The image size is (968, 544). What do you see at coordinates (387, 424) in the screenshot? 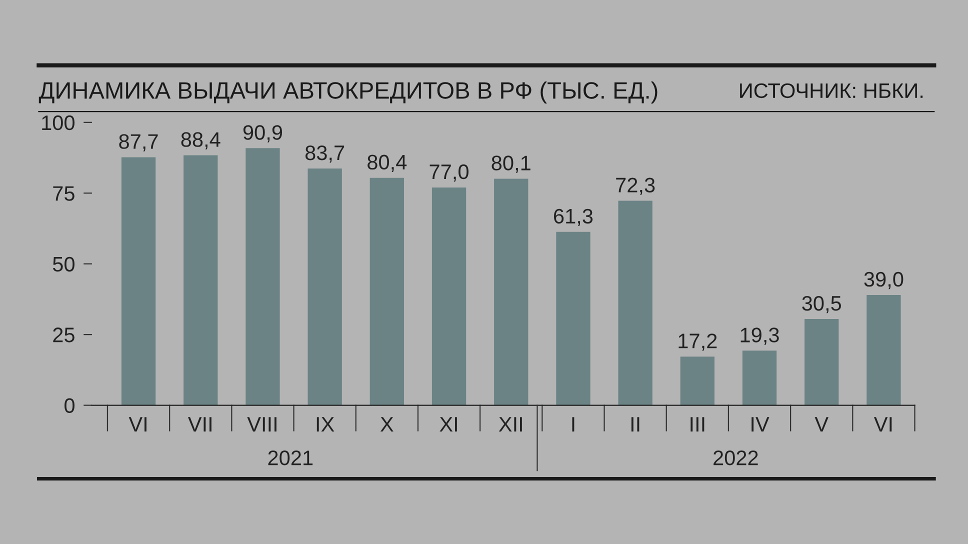
I see `x-tick-label: X` at bounding box center [387, 424].